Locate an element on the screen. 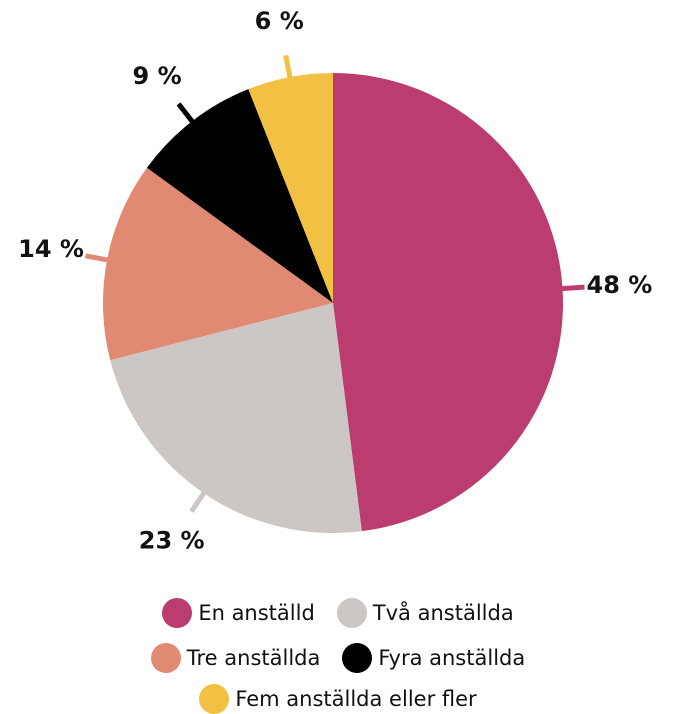  legend-label: Fyra anställda is located at coordinates (452, 658).